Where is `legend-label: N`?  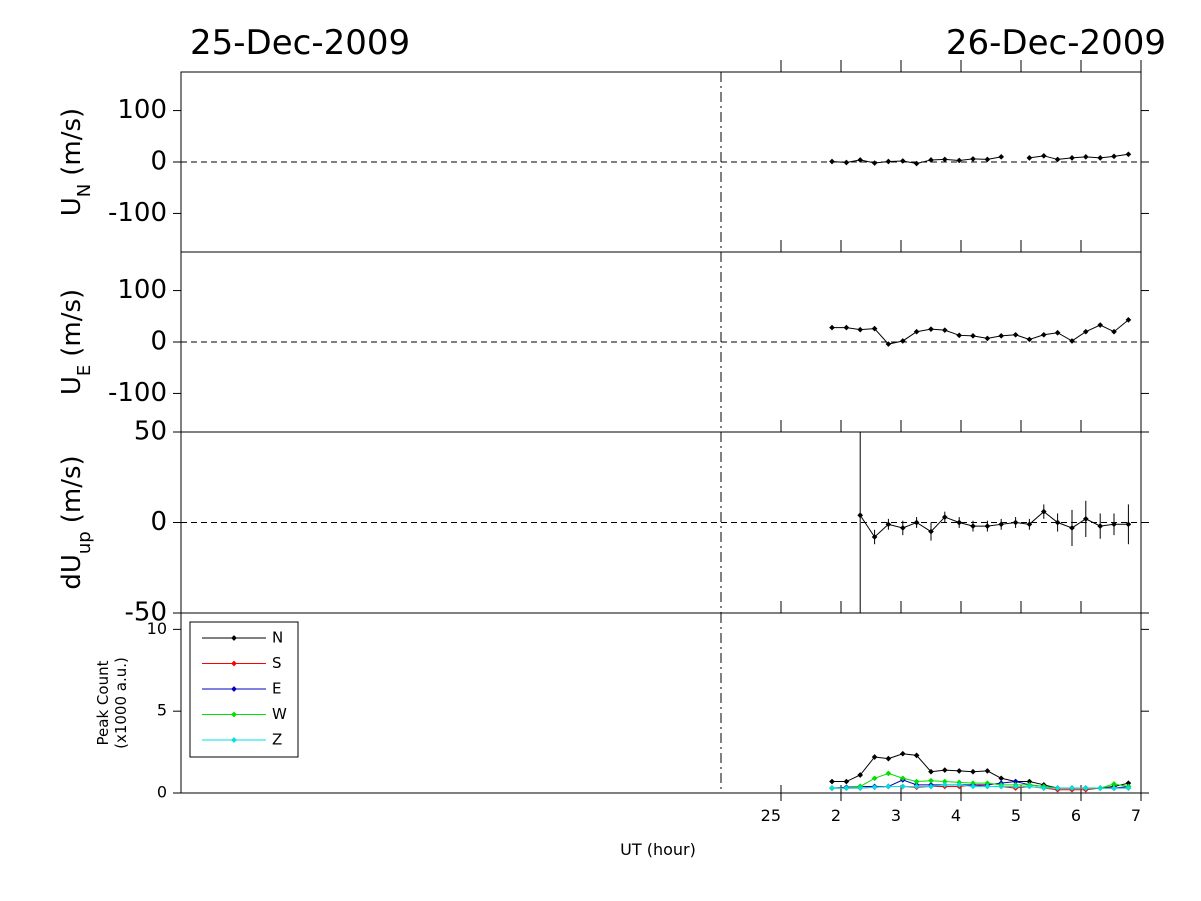 legend-label: N is located at coordinates (277, 638).